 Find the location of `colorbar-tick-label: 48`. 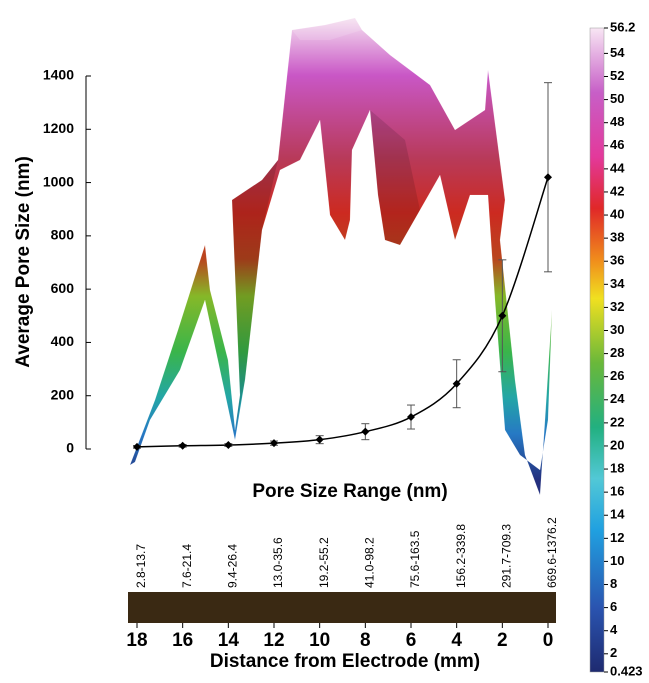

colorbar-tick-label: 48 is located at coordinates (617, 121).